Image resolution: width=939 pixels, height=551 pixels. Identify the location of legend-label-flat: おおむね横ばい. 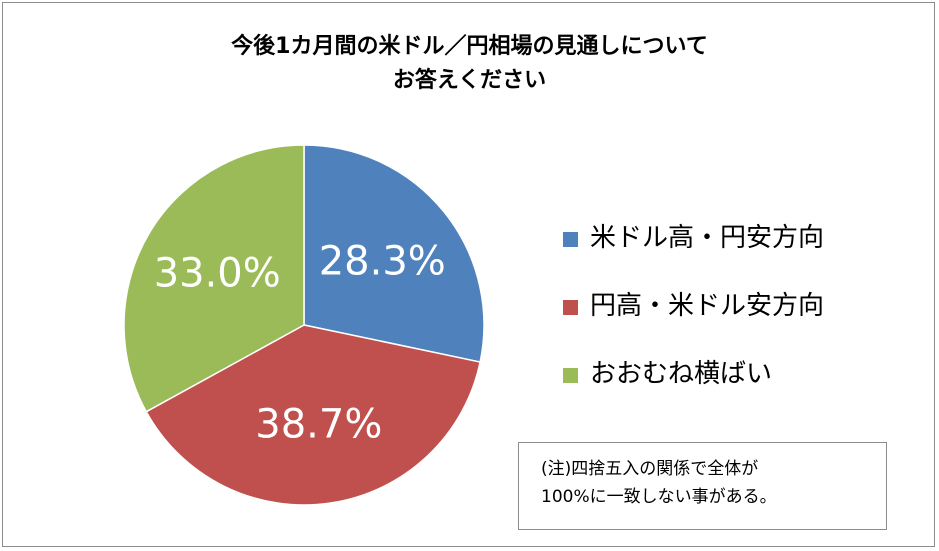
(681, 374).